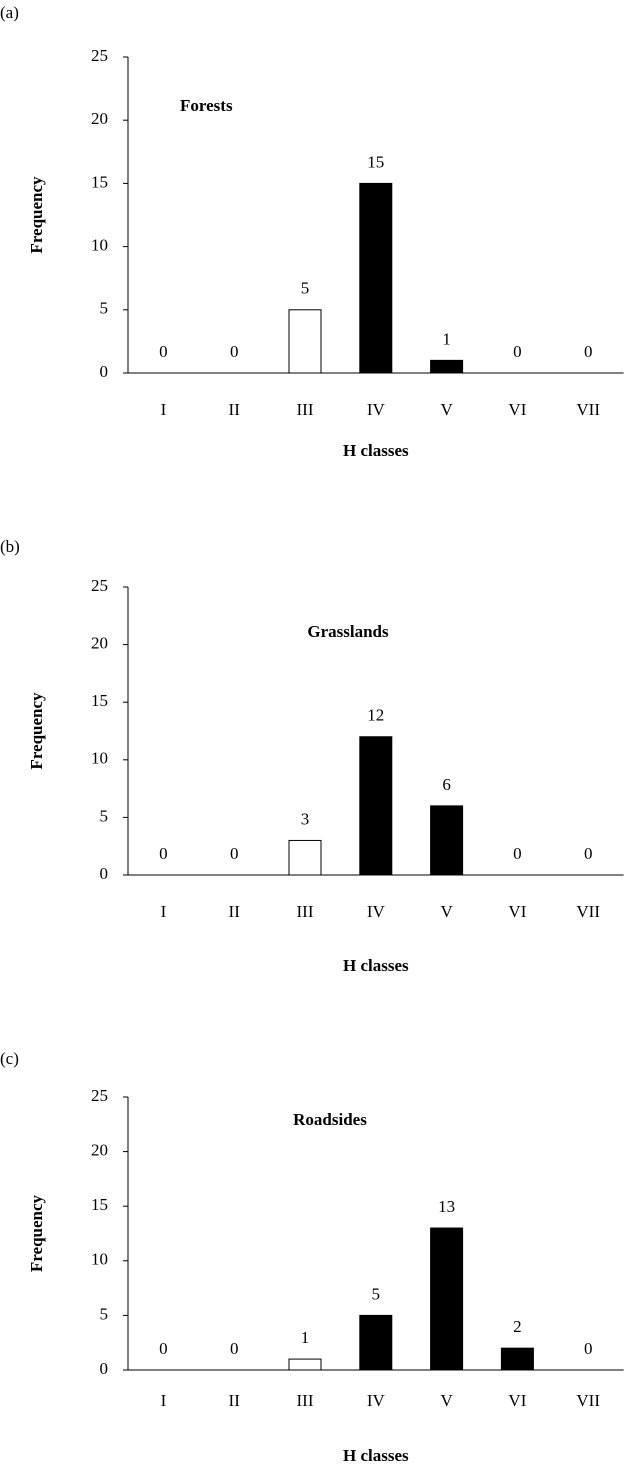 The width and height of the screenshot is (637, 1479). Describe the element at coordinates (206, 105) in the screenshot. I see `chart-title: Forests` at that location.